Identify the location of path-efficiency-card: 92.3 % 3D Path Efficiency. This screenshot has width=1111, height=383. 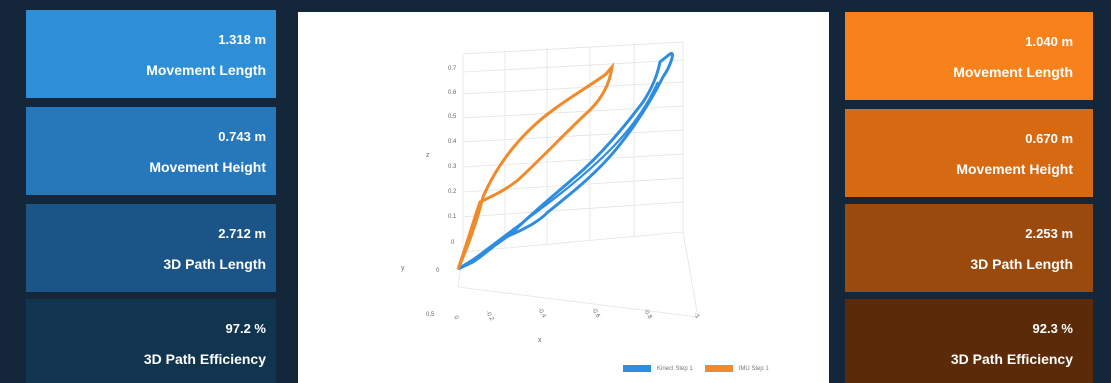
(969, 341).